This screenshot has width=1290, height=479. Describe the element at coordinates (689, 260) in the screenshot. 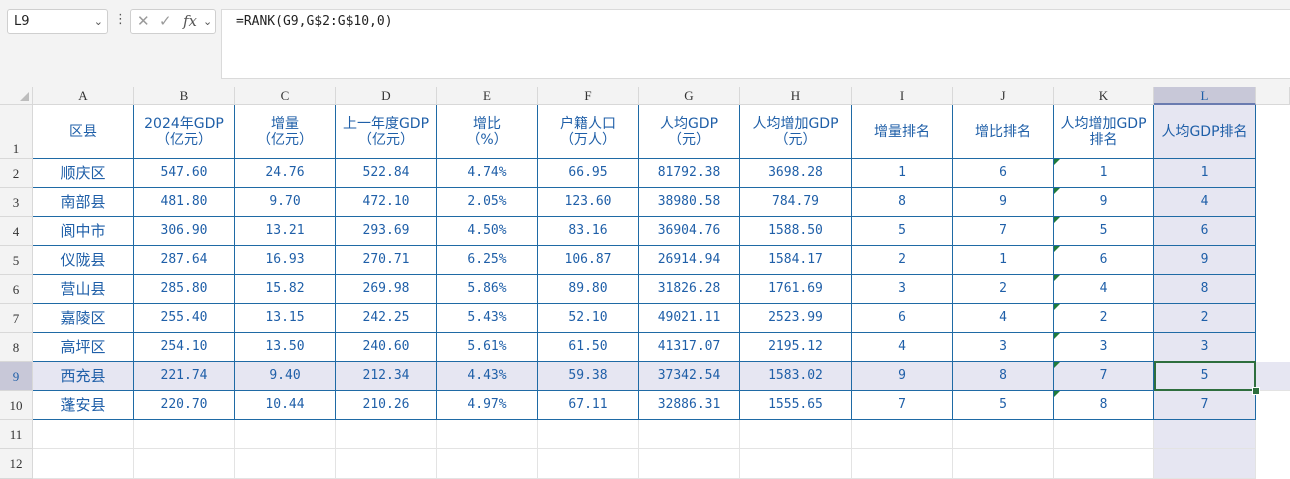

I see `table-cell: 26914.94` at that location.